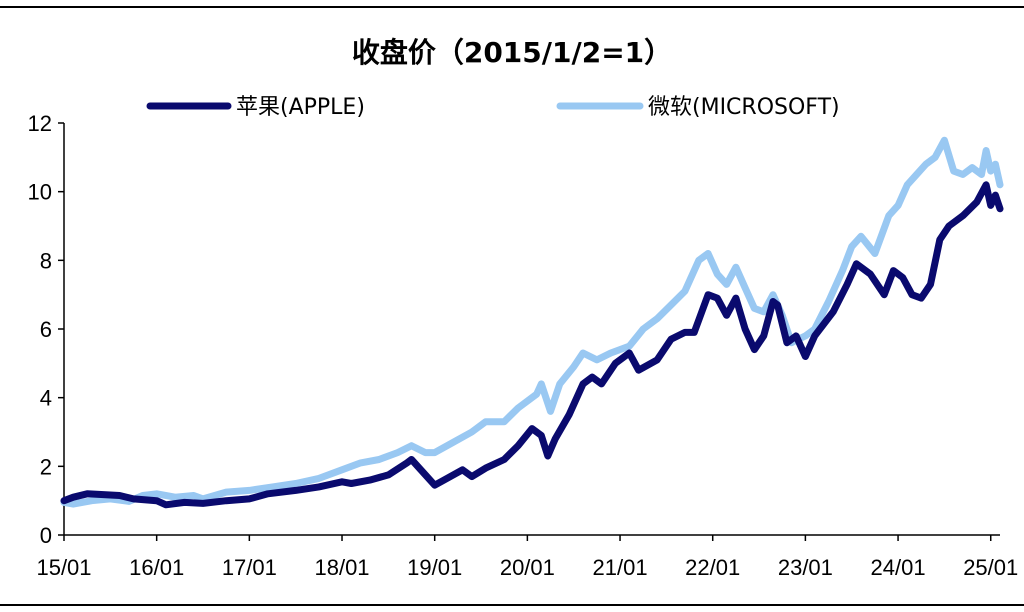 This screenshot has width=1024, height=612. Describe the element at coordinates (898, 567) in the screenshot. I see `x-tick-label: 24/01` at that location.